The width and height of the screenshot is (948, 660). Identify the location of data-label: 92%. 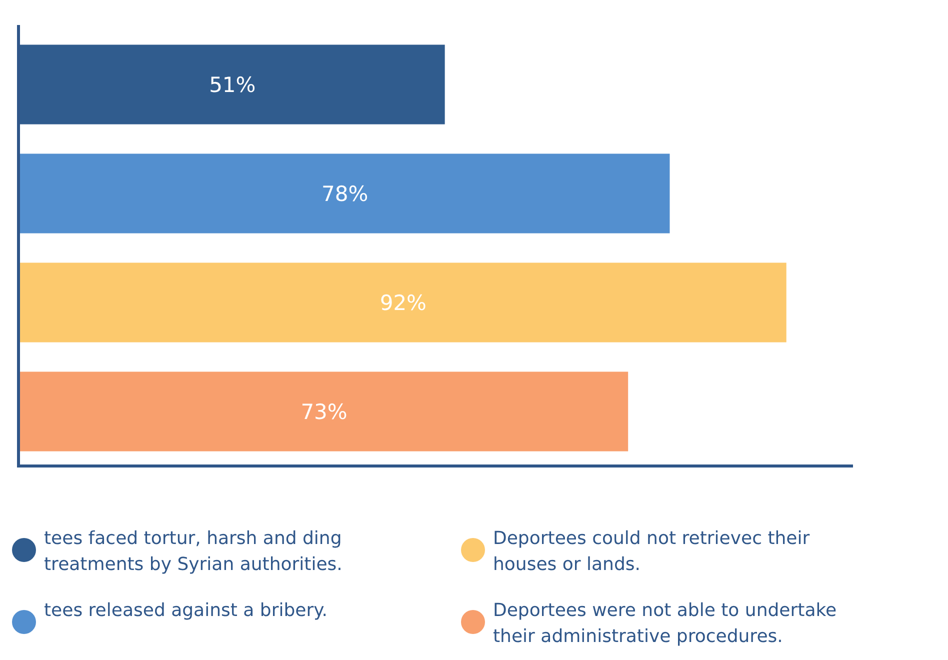
(403, 302).